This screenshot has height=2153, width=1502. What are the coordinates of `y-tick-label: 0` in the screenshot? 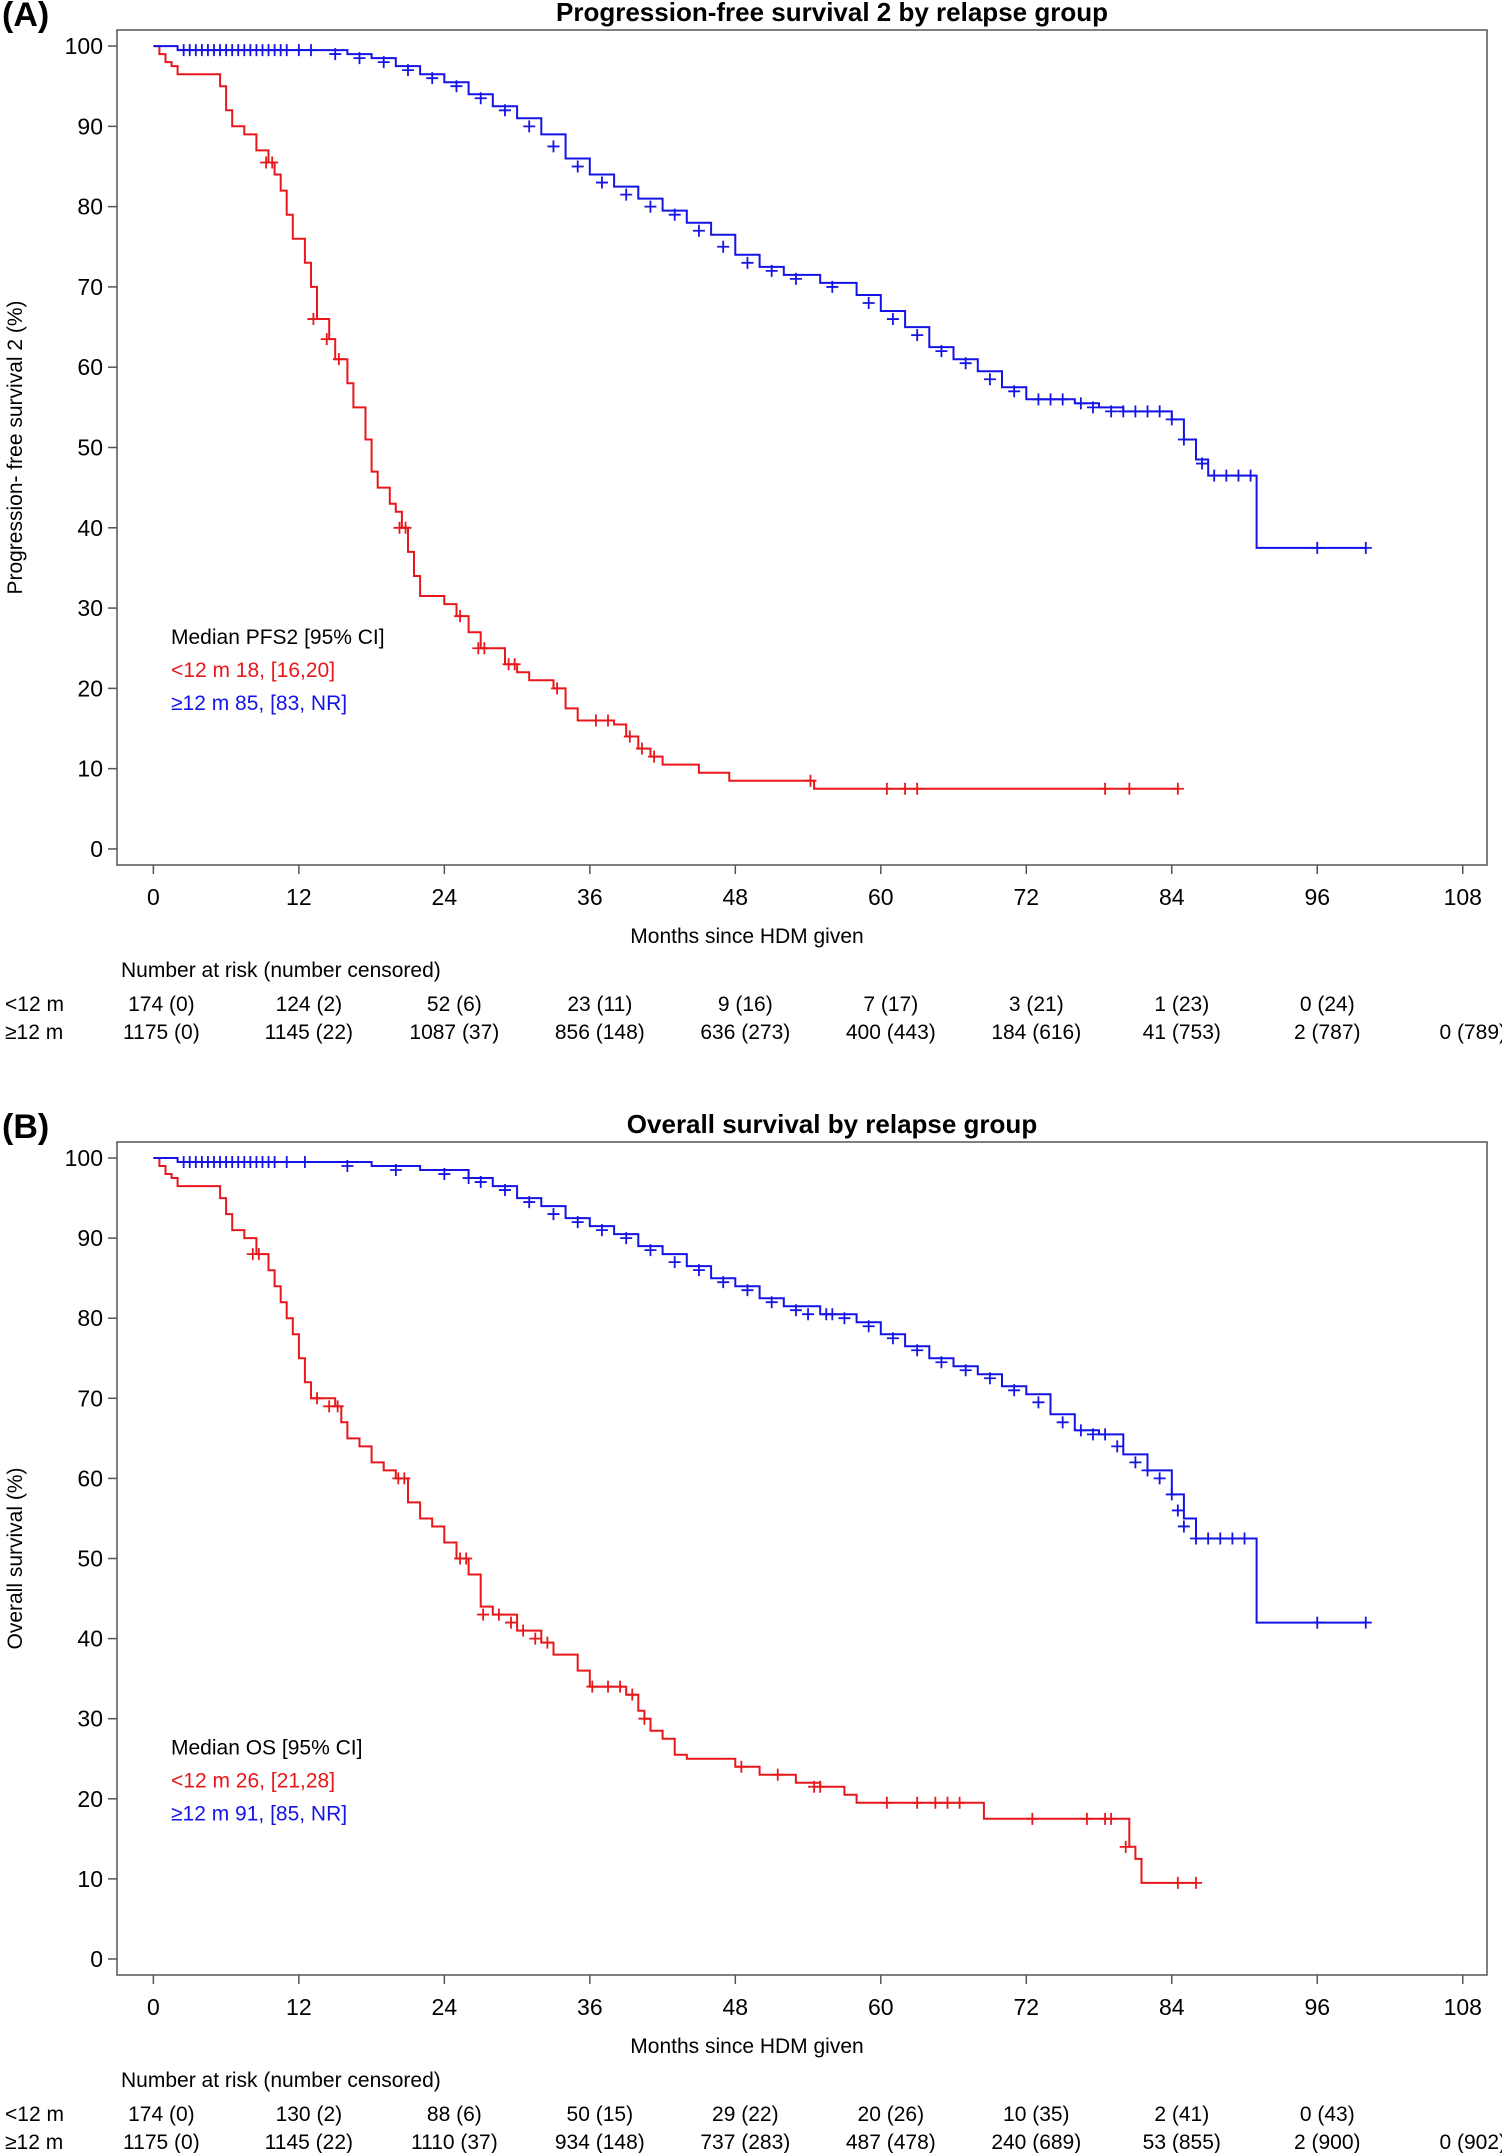 It's located at (96, 849).